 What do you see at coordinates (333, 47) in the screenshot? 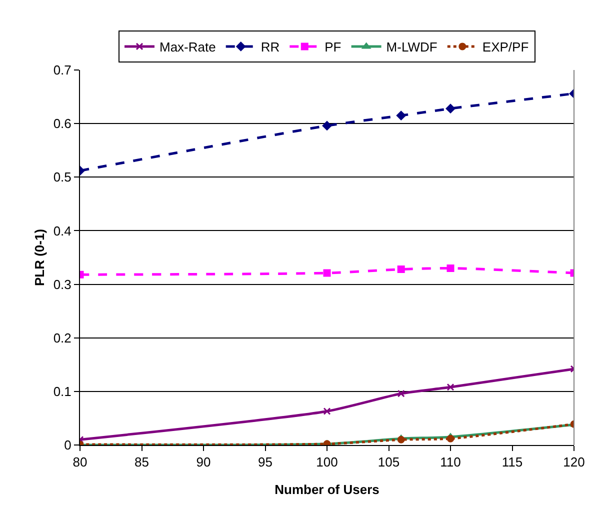
I see `legend-label: PF` at bounding box center [333, 47].